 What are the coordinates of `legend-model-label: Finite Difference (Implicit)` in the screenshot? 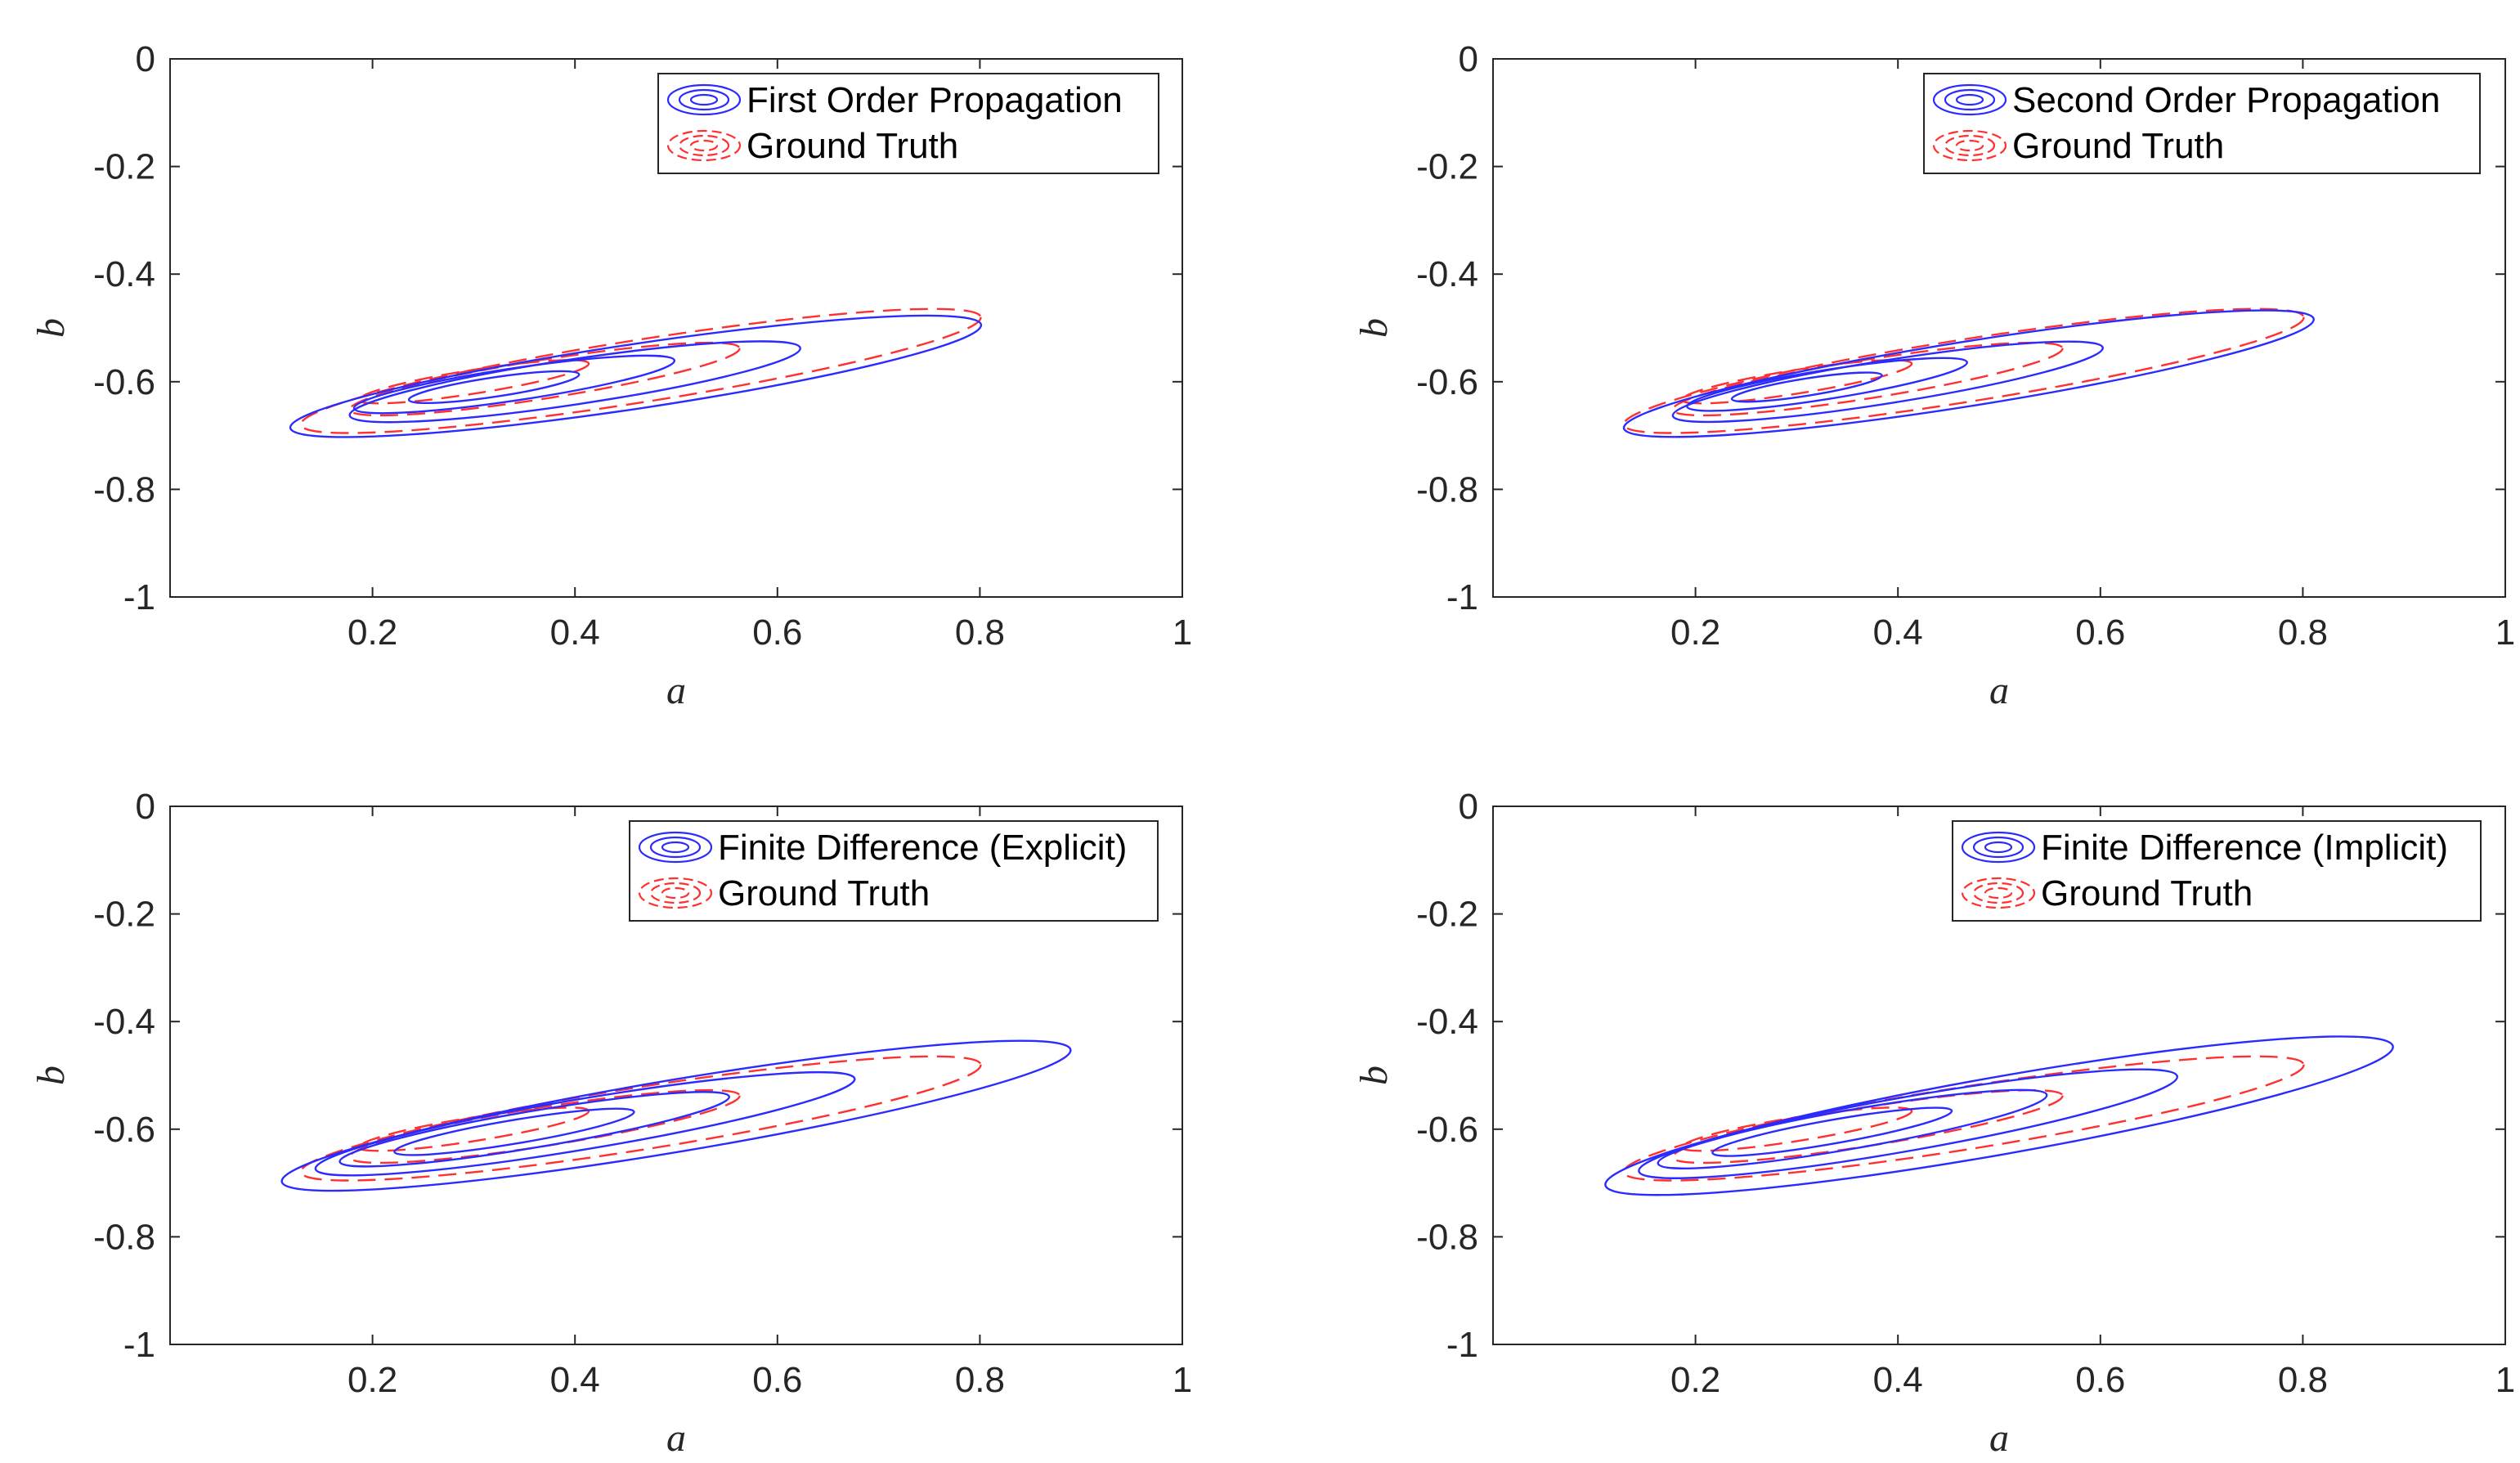 It's located at (2244, 848).